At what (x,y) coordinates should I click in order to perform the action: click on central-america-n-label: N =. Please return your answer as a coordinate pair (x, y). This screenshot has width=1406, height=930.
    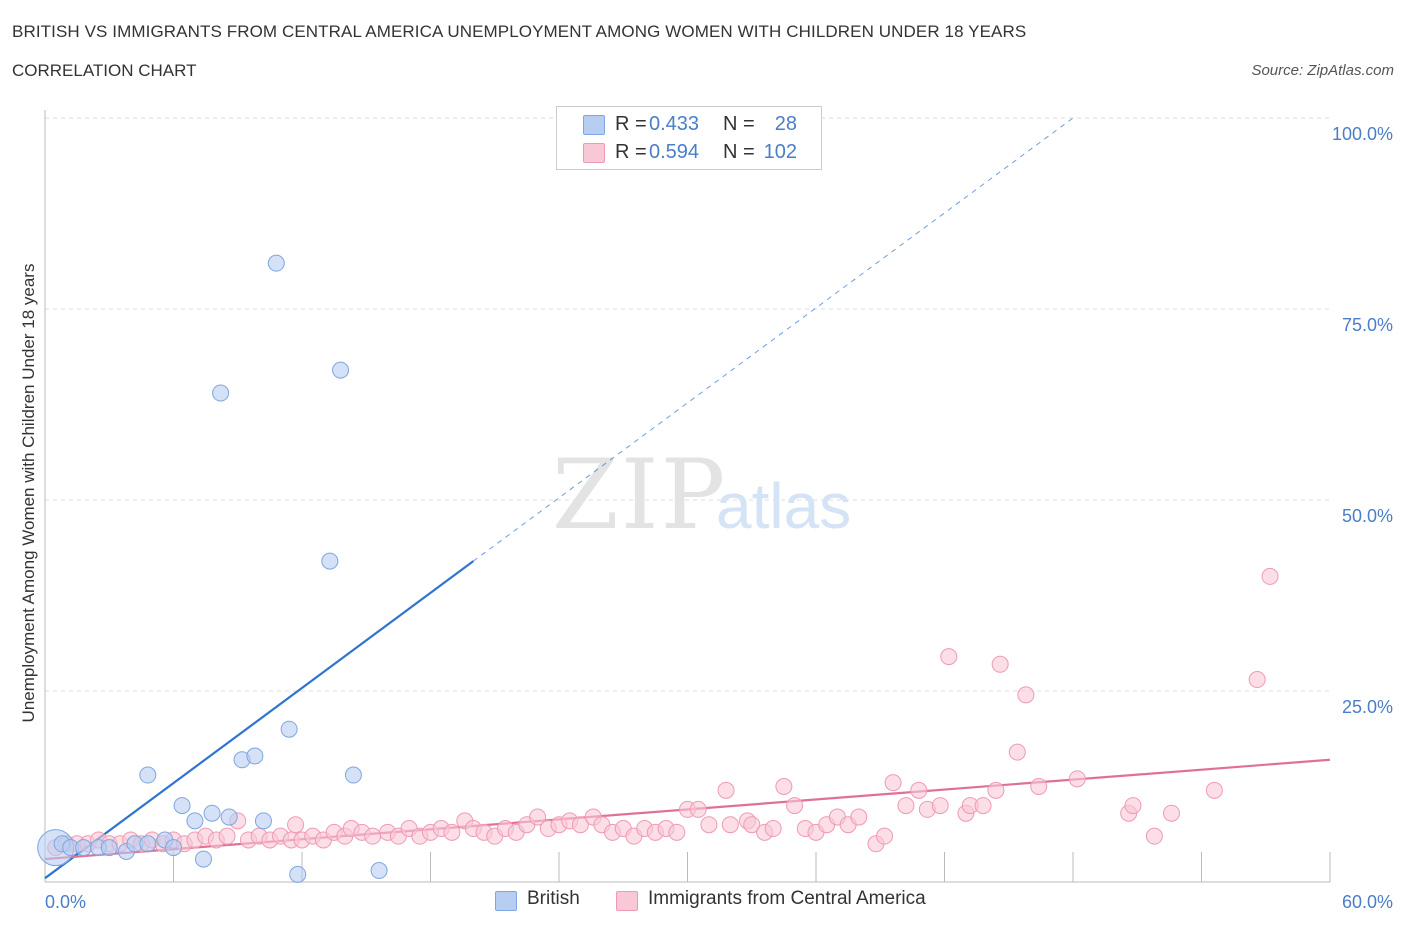
    Looking at the image, I should click on (739, 152).